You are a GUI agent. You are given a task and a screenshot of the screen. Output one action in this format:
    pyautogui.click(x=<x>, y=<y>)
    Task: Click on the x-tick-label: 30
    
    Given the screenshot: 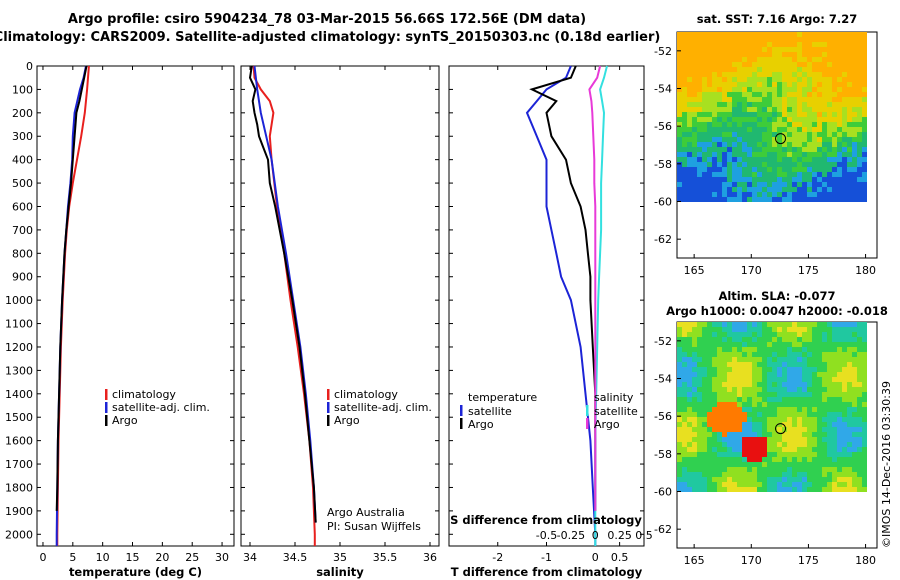 What is the action you would take?
    pyautogui.click(x=222, y=557)
    